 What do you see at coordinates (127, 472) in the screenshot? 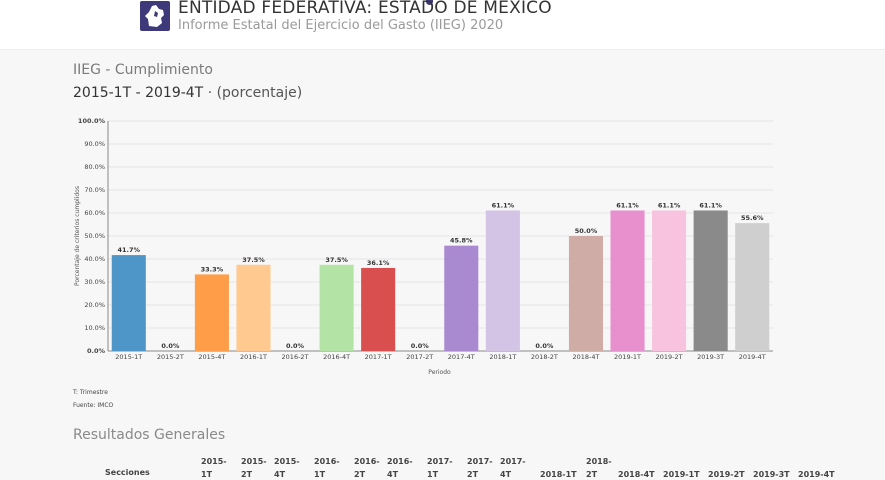
I see `column-header-secciones: Secciones` at bounding box center [127, 472].